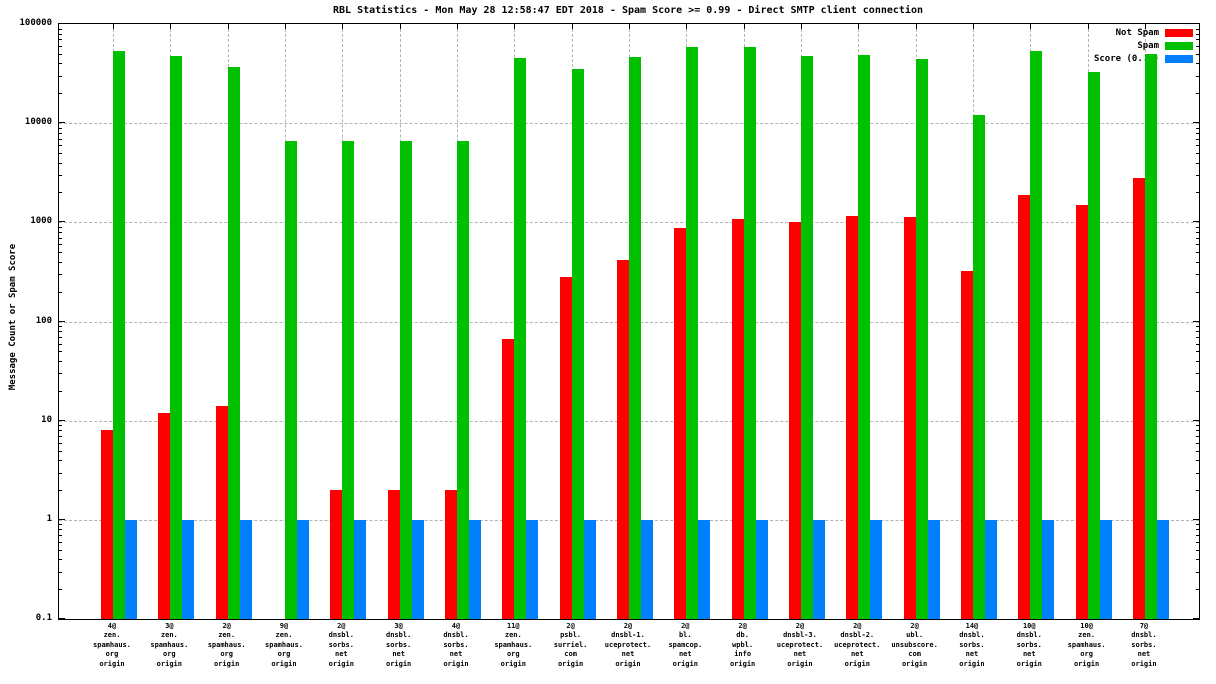  What do you see at coordinates (169, 644) in the screenshot?
I see `x-category-label-line: spamhaus.` at bounding box center [169, 644].